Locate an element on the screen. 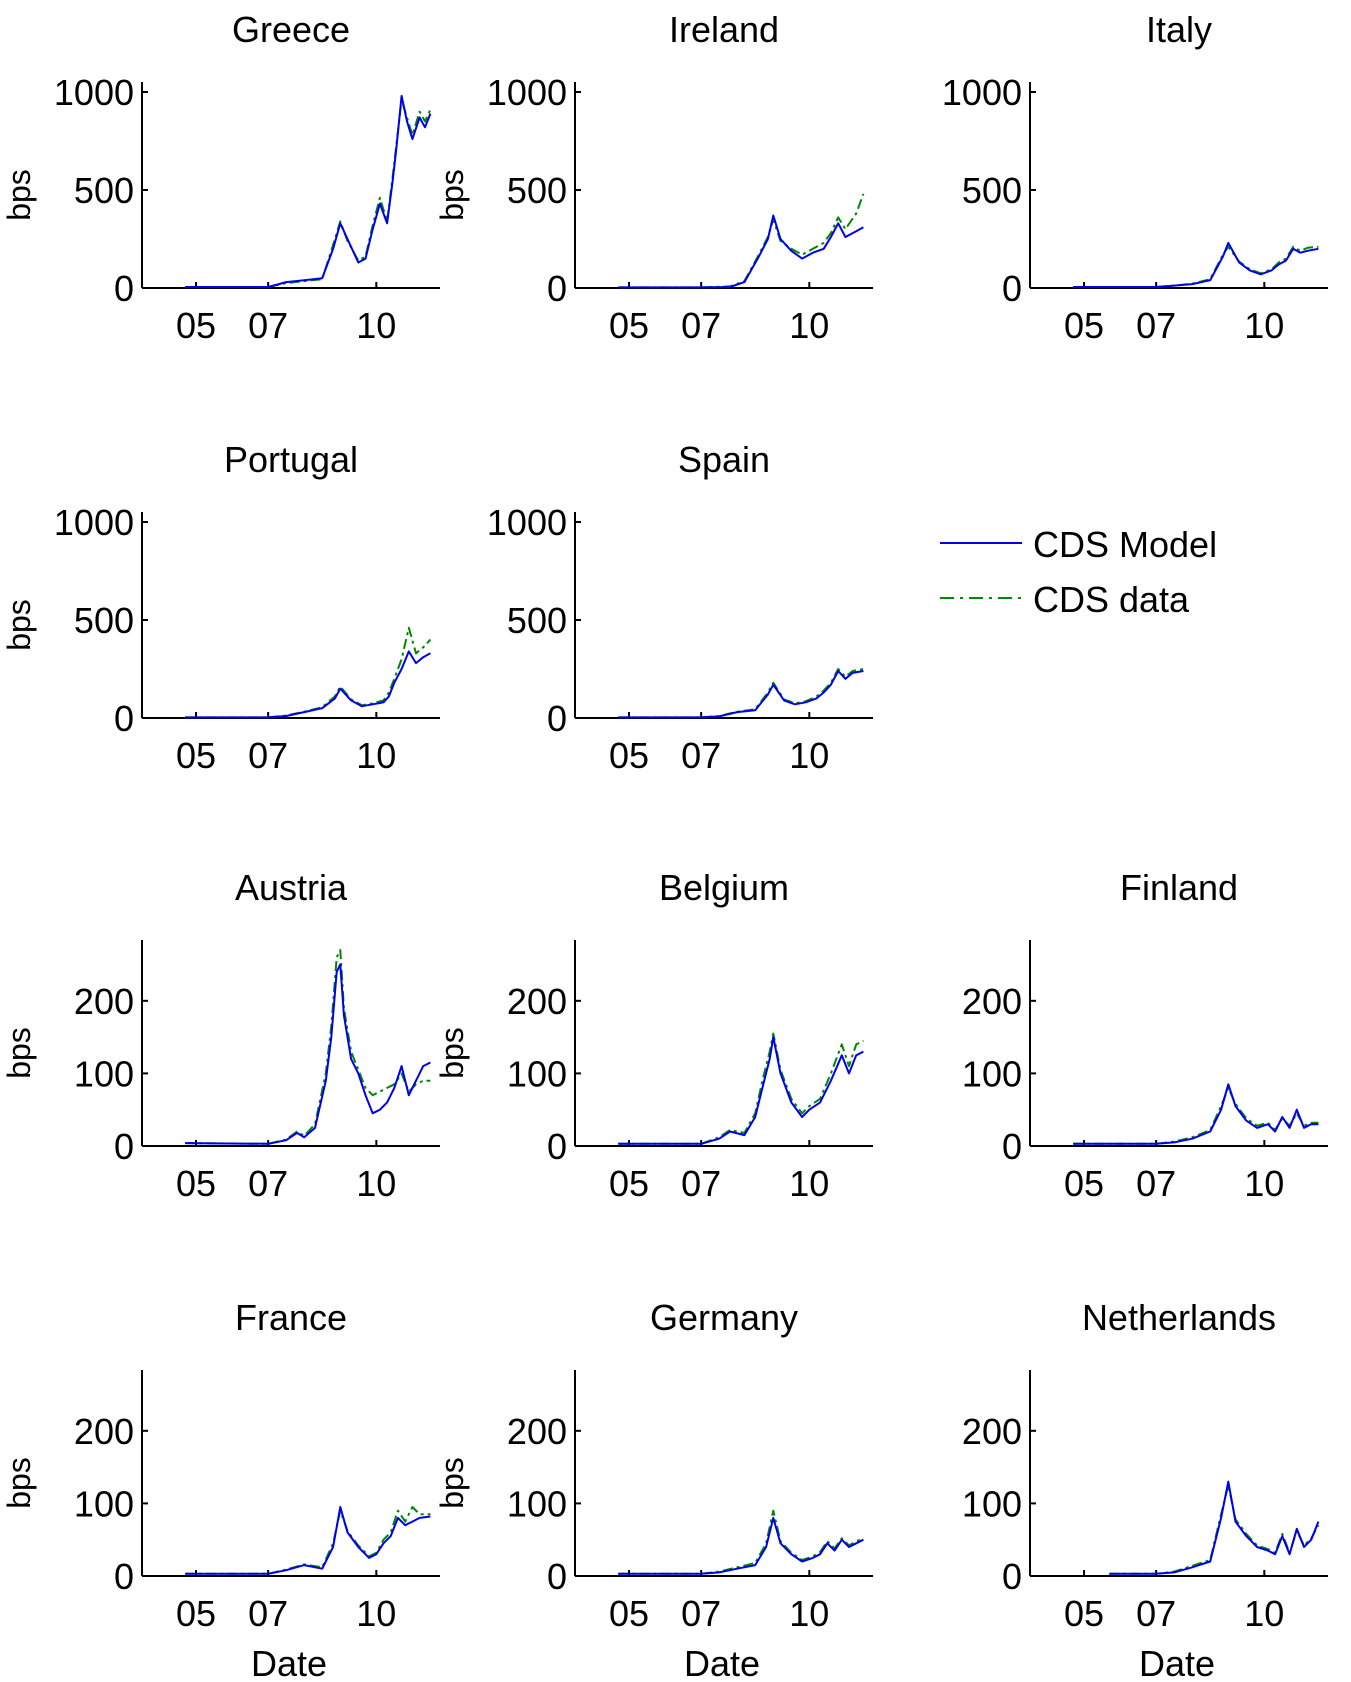  panel-title: Germany is located at coordinates (724, 1317).